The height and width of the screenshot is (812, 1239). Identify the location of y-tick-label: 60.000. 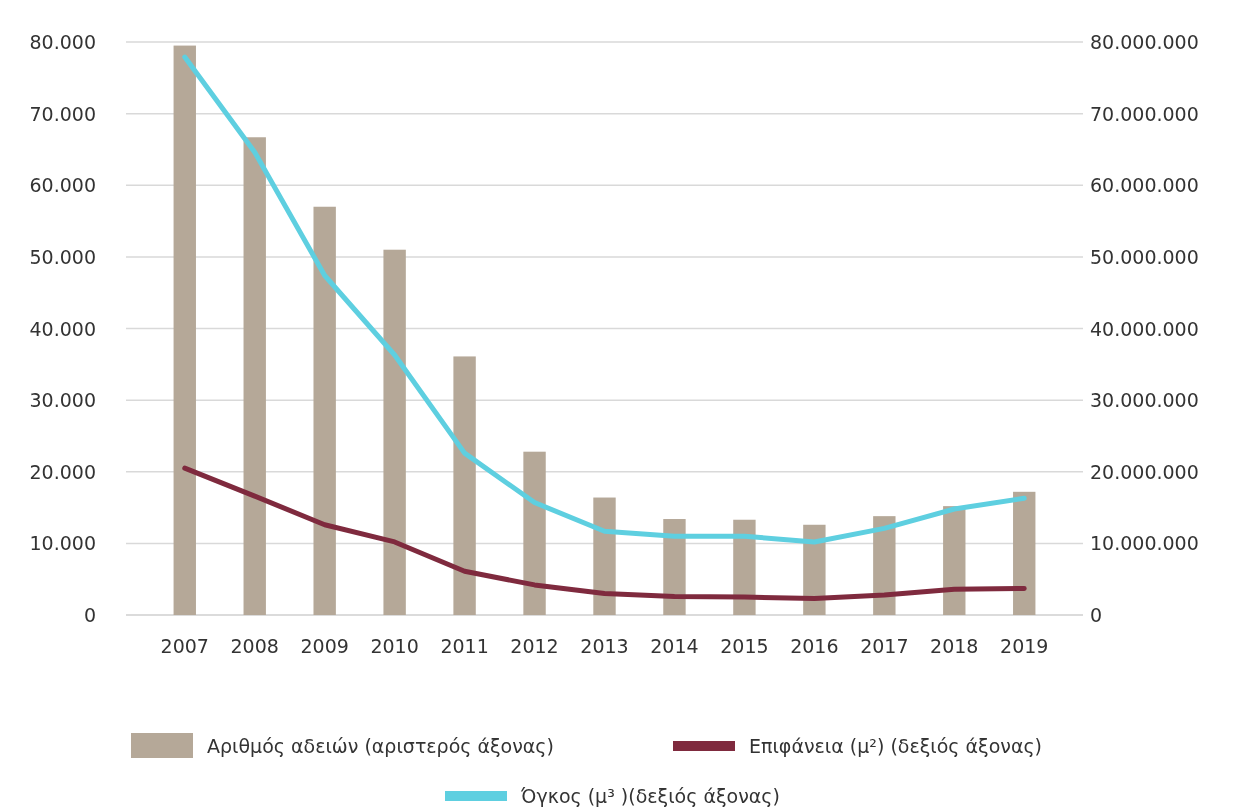
(62, 185).